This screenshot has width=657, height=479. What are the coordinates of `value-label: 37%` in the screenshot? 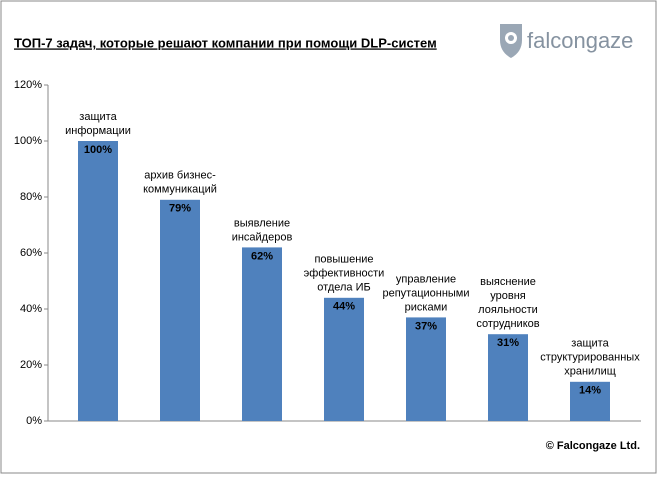 It's located at (426, 326).